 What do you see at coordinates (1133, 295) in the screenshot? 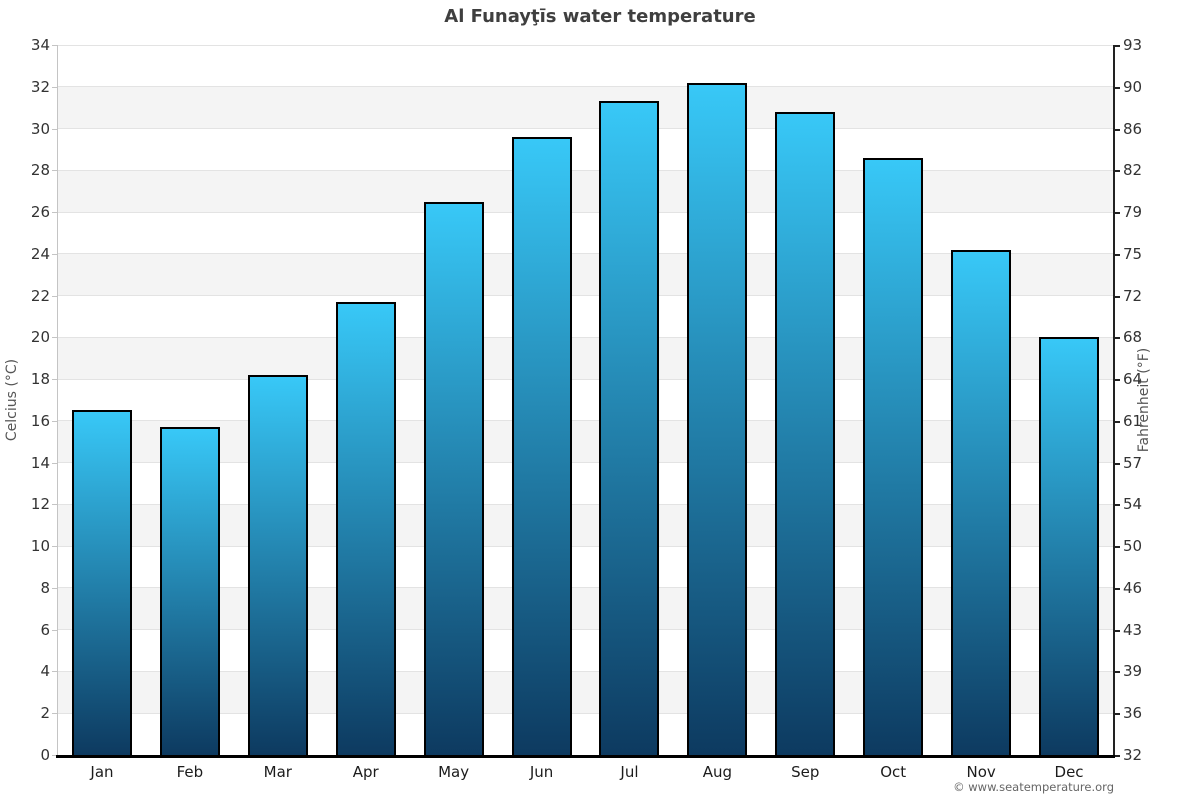
I see `fahrenheit-tick-72: 72` at bounding box center [1133, 295].